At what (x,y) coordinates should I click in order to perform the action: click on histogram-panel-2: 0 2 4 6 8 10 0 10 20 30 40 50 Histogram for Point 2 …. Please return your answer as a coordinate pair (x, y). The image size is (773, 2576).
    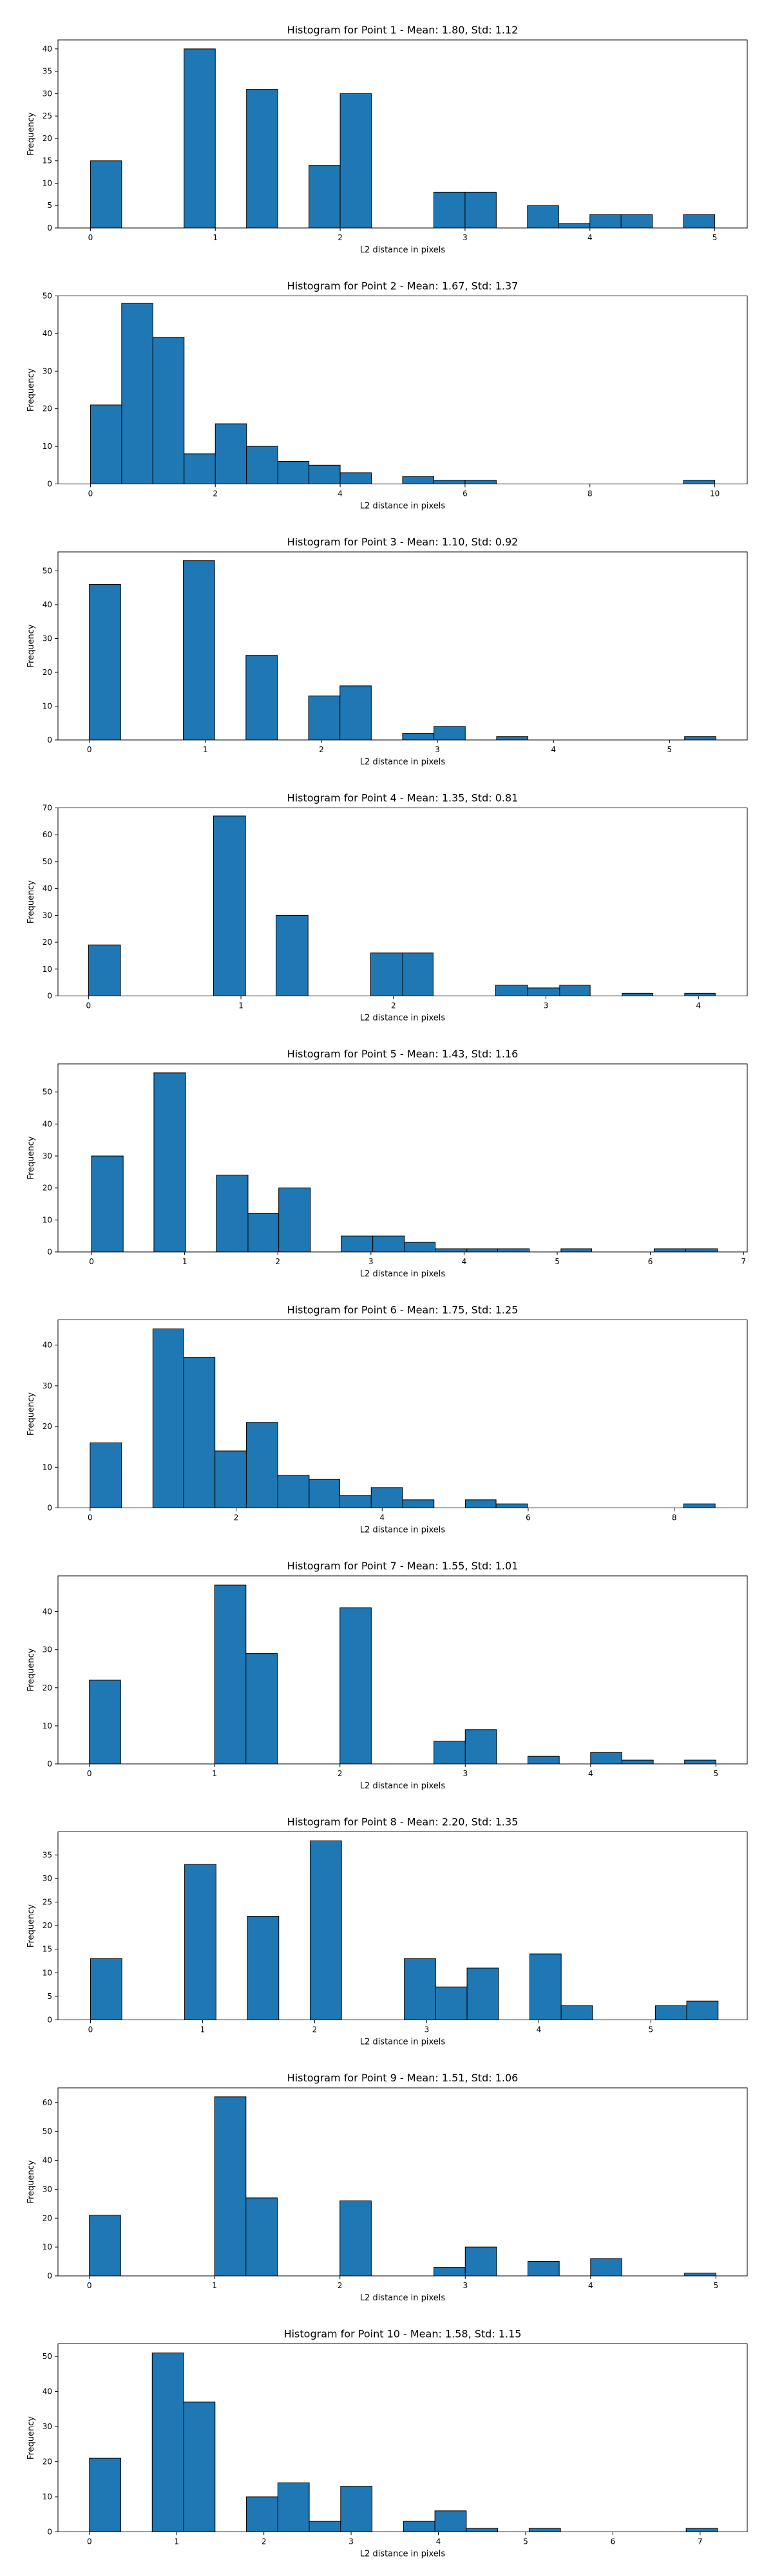
    Looking at the image, I should click on (387, 396).